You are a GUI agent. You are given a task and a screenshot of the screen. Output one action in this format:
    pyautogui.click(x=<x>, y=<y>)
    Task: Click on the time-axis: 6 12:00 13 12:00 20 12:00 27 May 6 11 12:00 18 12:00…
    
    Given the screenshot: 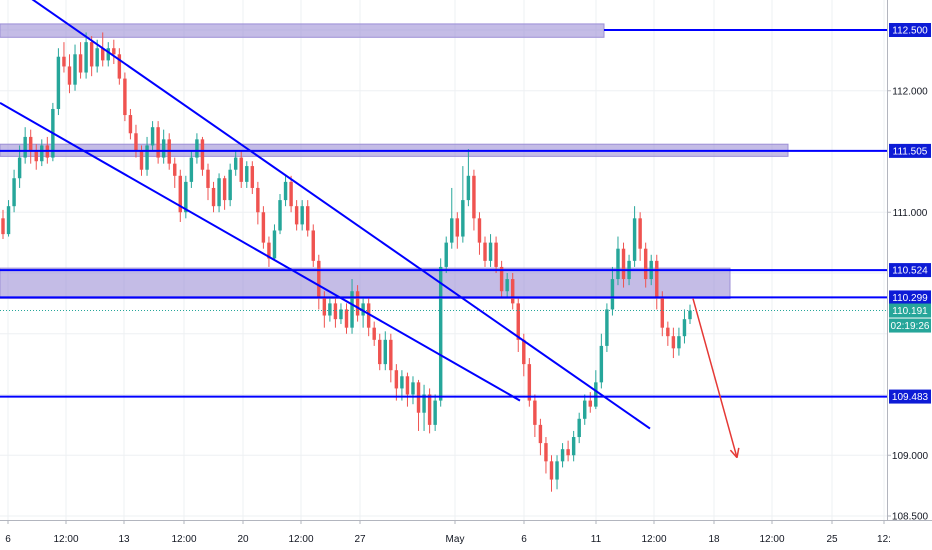 What is the action you would take?
    pyautogui.click(x=466, y=532)
    